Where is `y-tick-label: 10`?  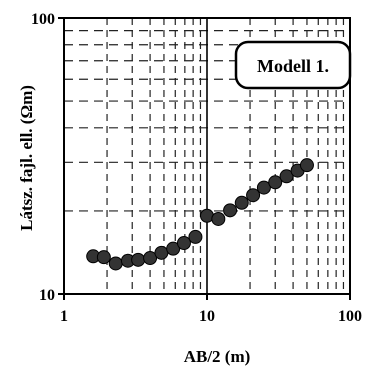
y-tick-label: 10 is located at coordinates (47, 295).